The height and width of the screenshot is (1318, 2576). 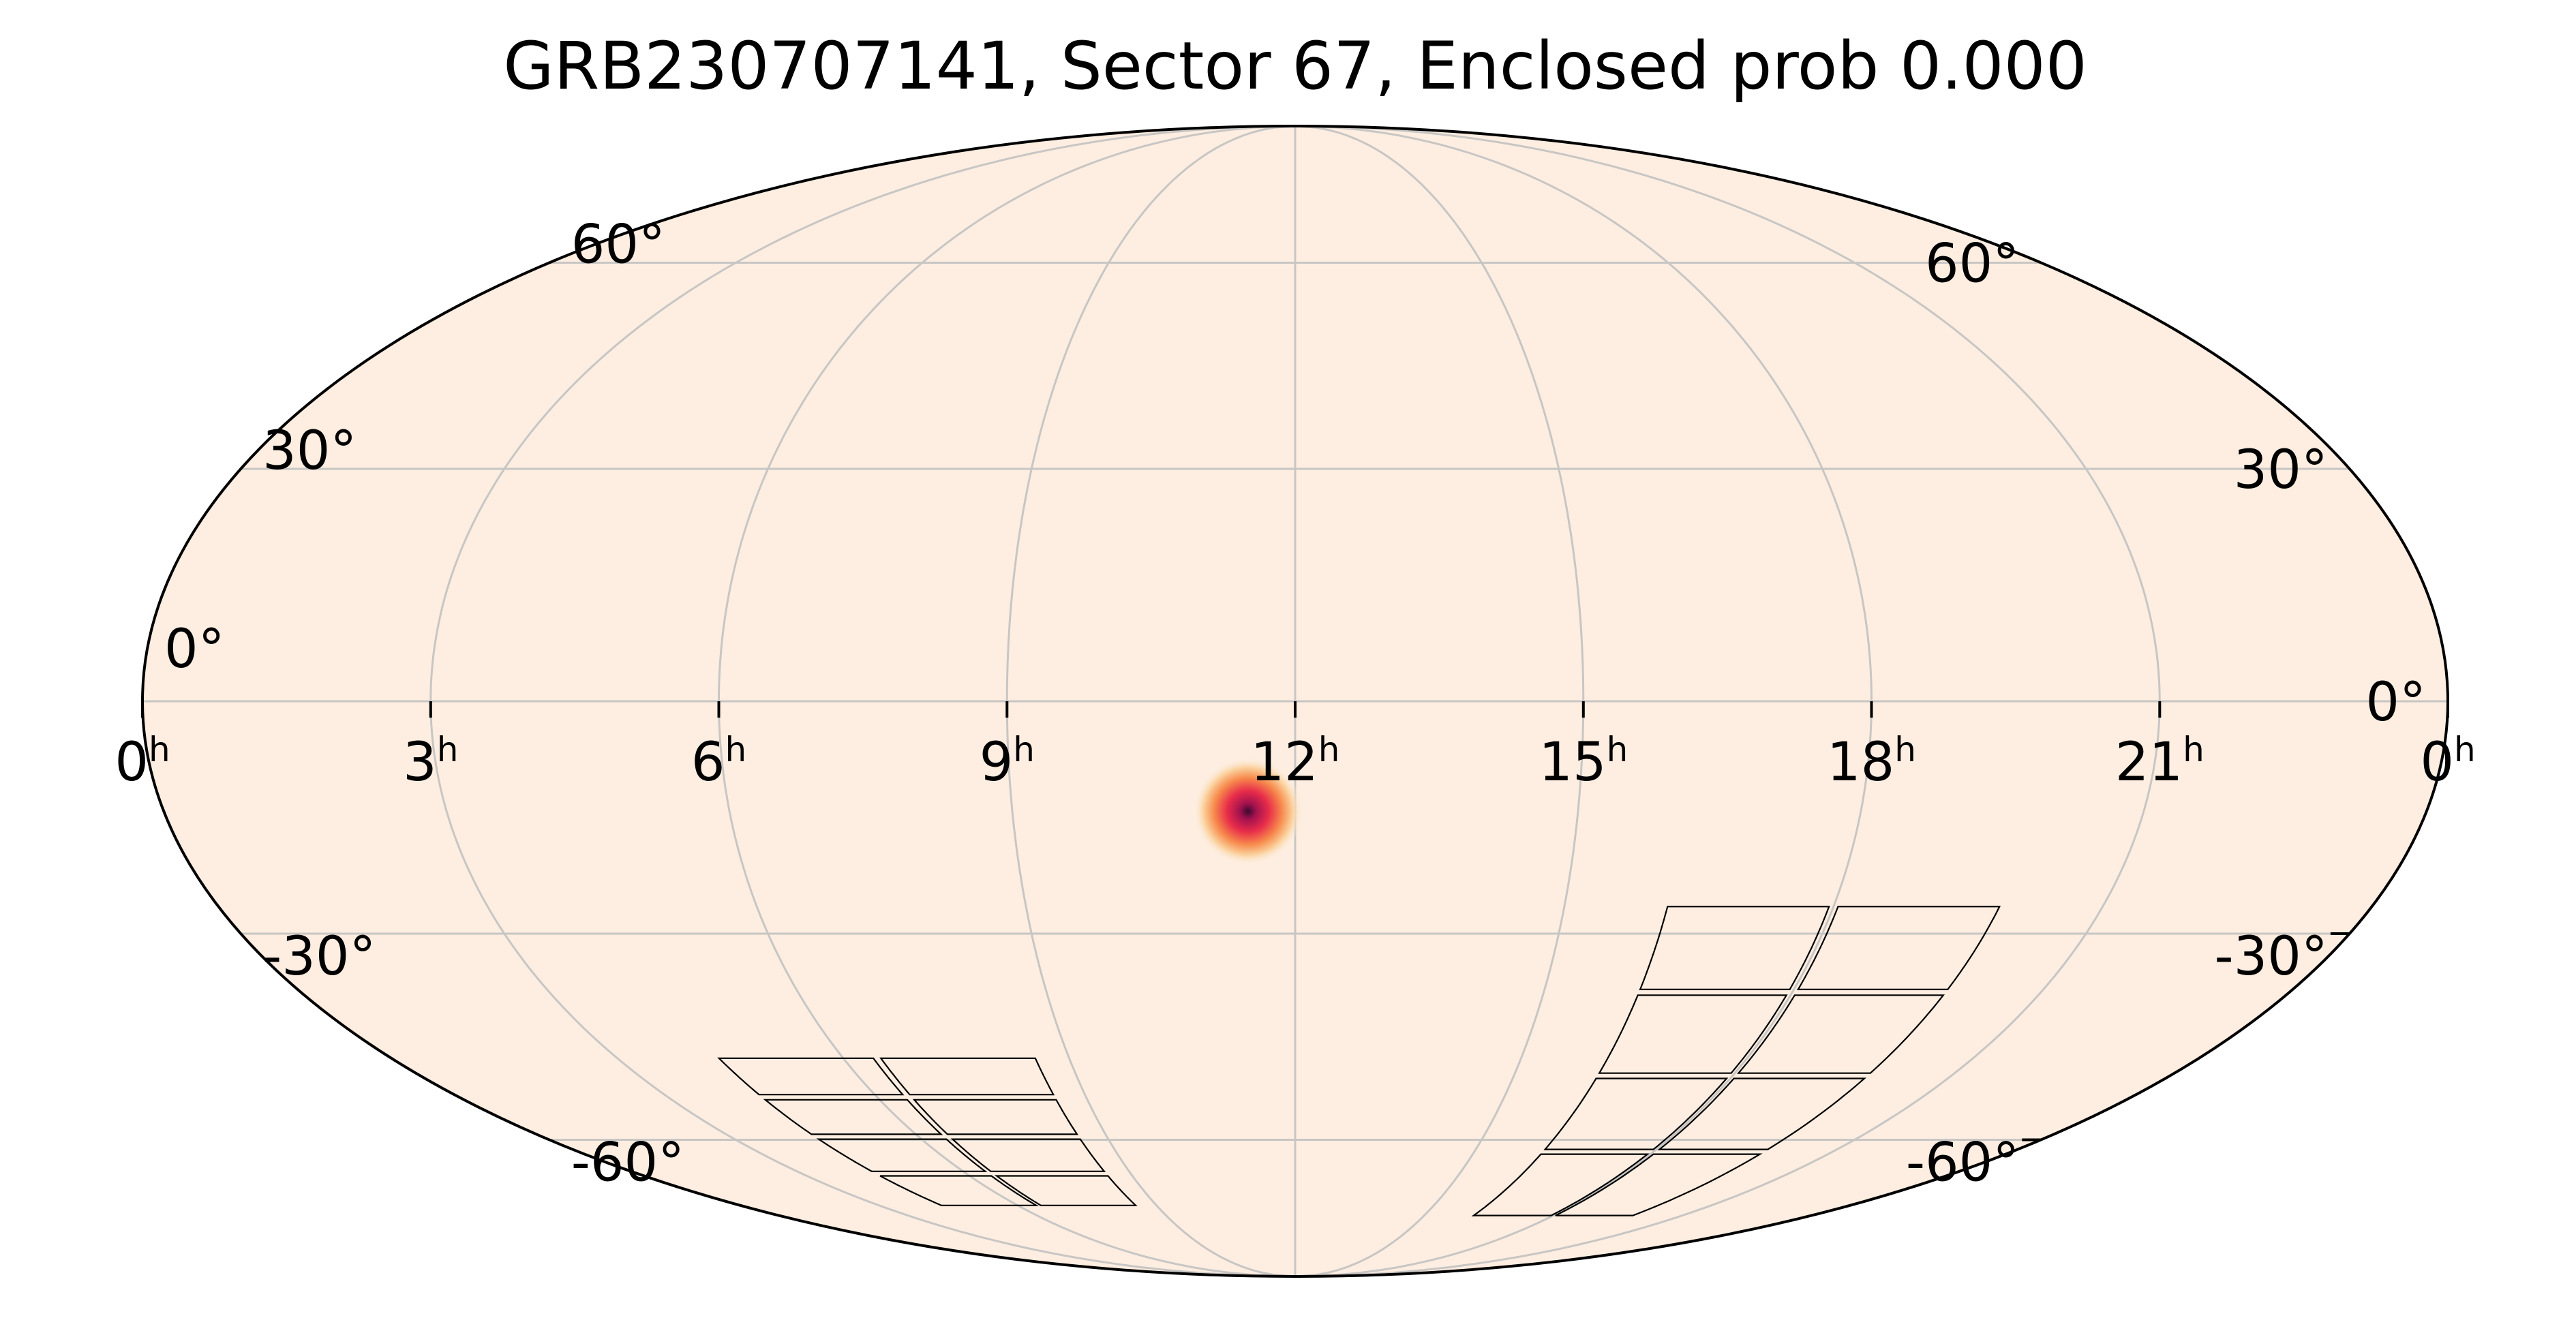 What do you see at coordinates (627, 1163) in the screenshot?
I see `dec-tick-label-right: -60°` at bounding box center [627, 1163].